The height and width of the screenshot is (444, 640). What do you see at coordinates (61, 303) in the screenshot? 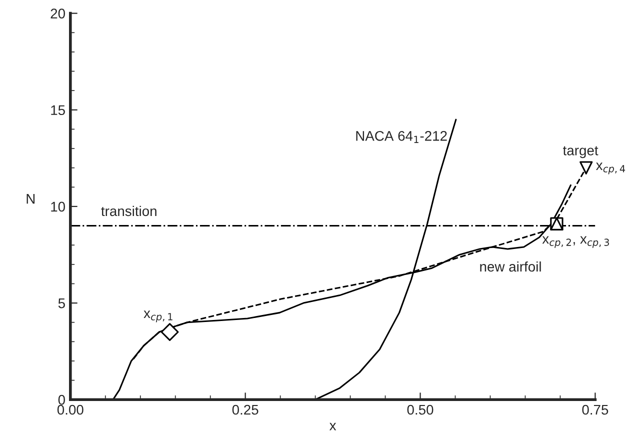
I see `y-tick-label: 5` at bounding box center [61, 303].